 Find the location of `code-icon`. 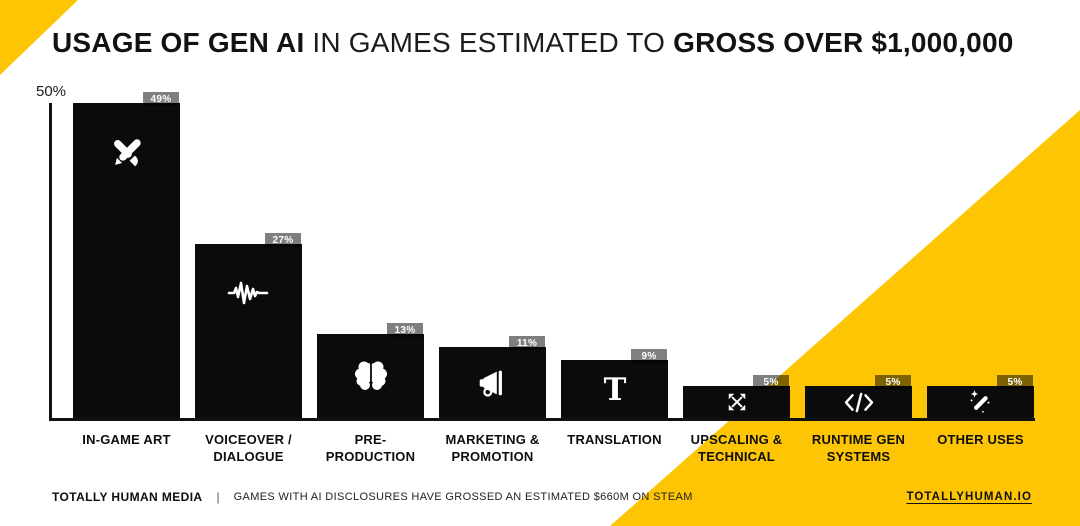

code-icon is located at coordinates (858, 402).